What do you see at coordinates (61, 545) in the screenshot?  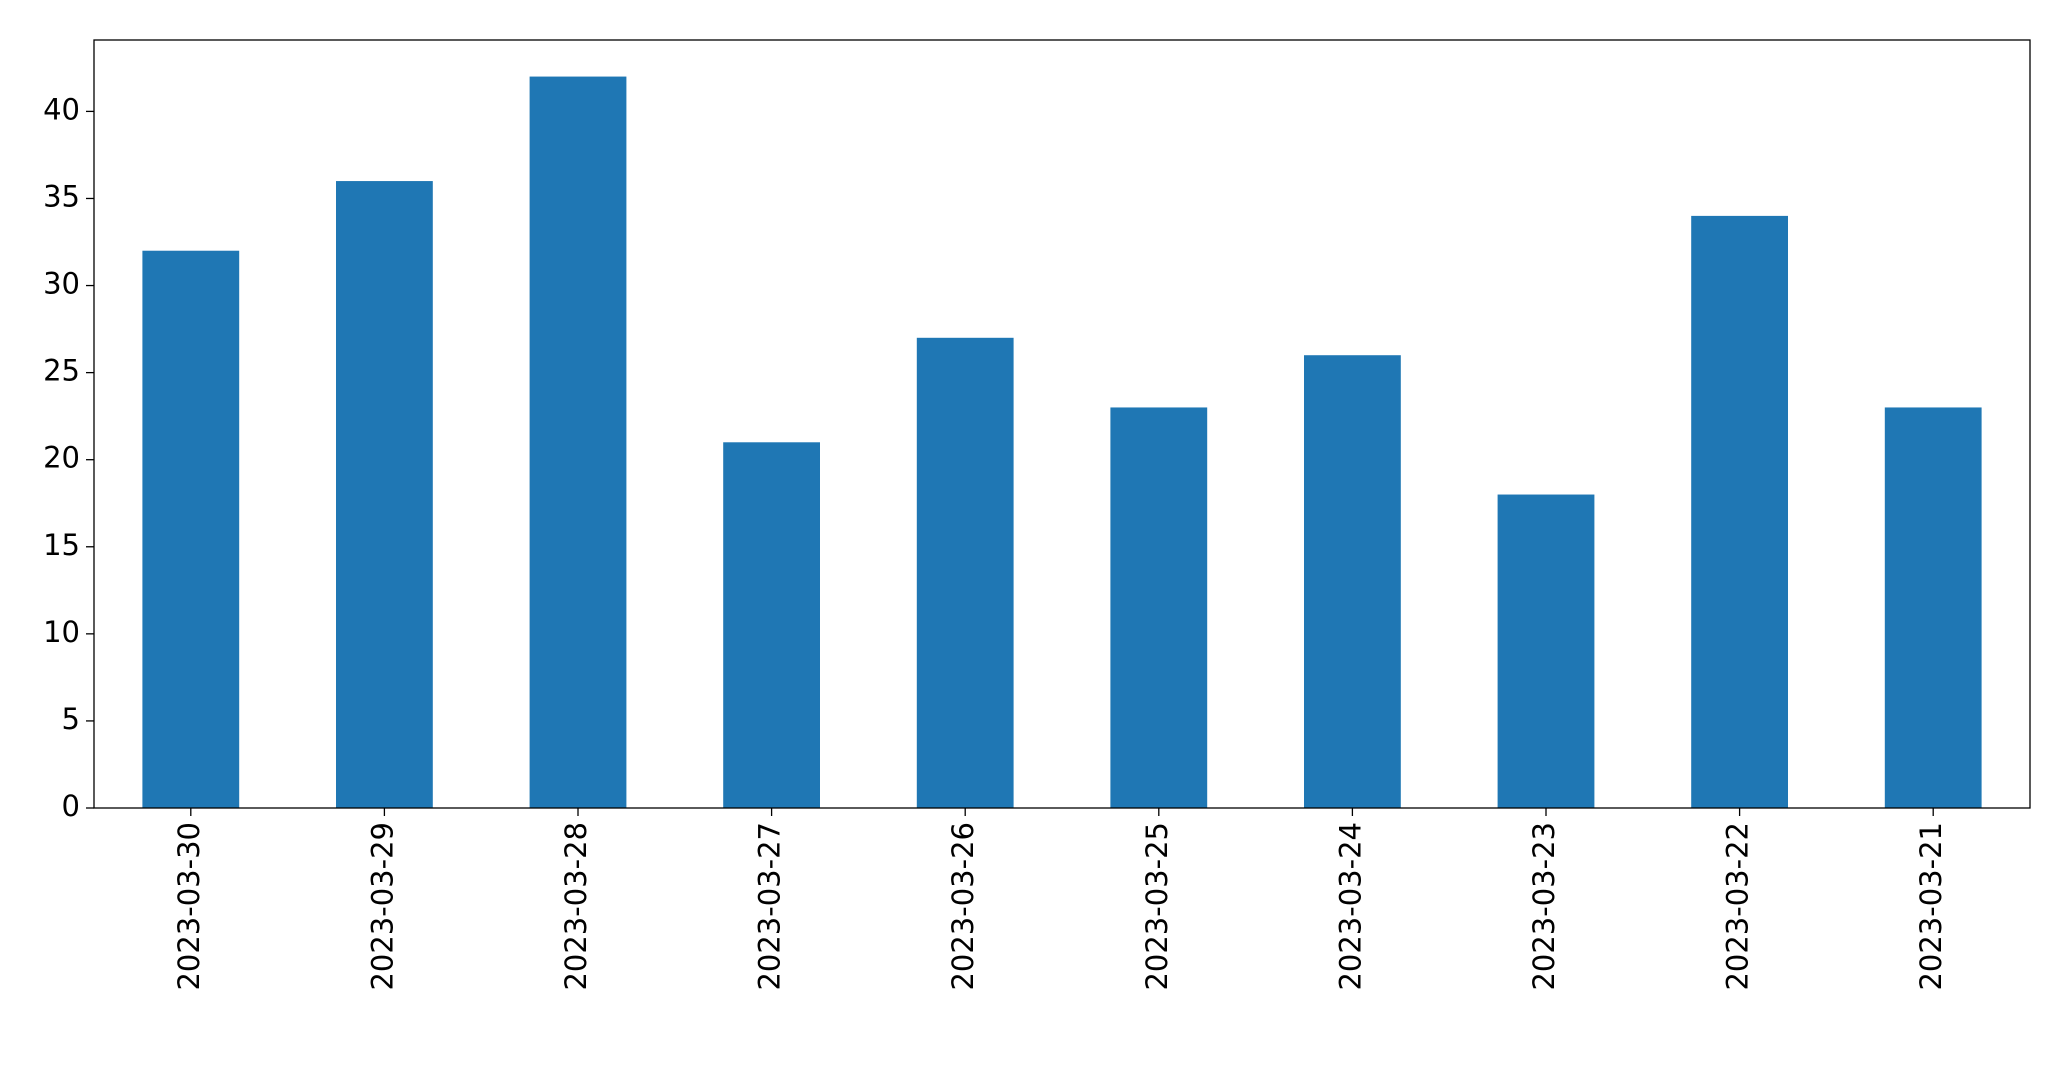 I see `y-tick-label: 15` at bounding box center [61, 545].